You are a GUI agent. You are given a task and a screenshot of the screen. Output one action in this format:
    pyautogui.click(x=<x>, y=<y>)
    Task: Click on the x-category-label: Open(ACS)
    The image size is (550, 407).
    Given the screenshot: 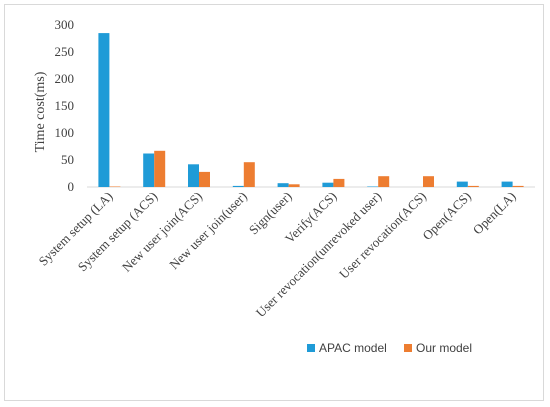 What is the action you would take?
    pyautogui.click(x=446, y=216)
    